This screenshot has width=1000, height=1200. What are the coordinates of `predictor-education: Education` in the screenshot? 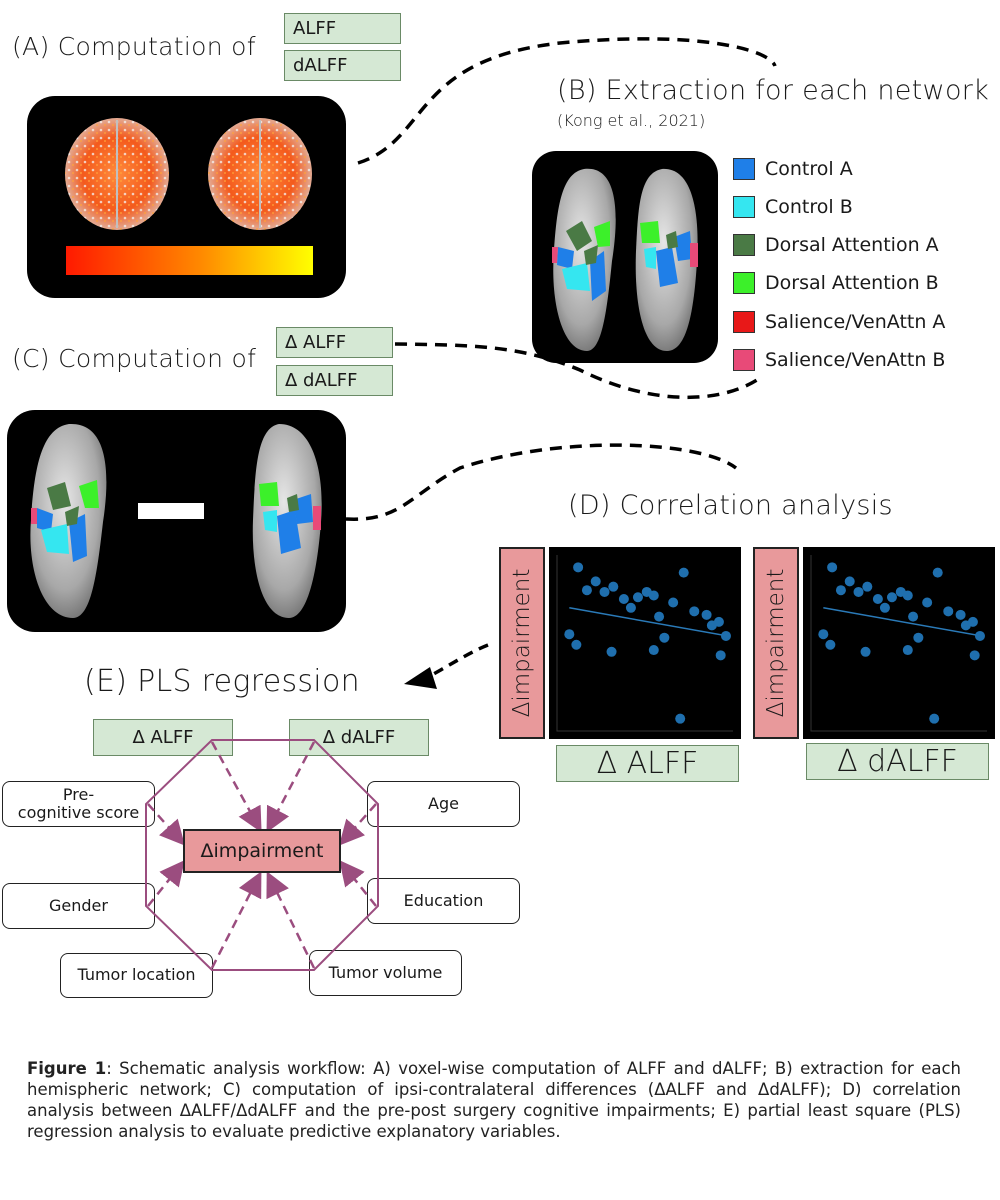 It's located at (443, 901).